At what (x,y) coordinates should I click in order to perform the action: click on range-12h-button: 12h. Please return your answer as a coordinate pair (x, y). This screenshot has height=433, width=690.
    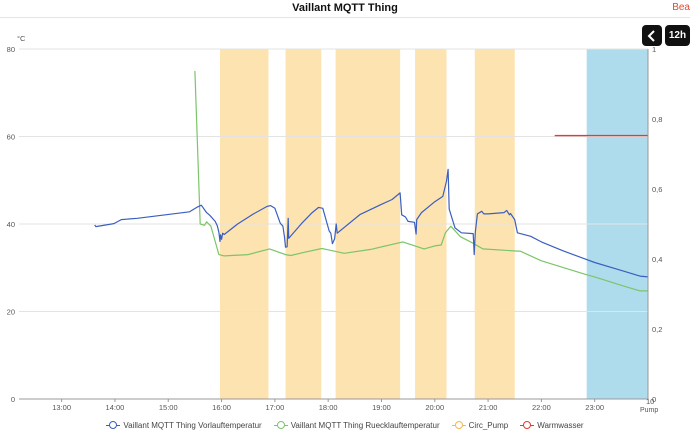
    Looking at the image, I should click on (677, 35).